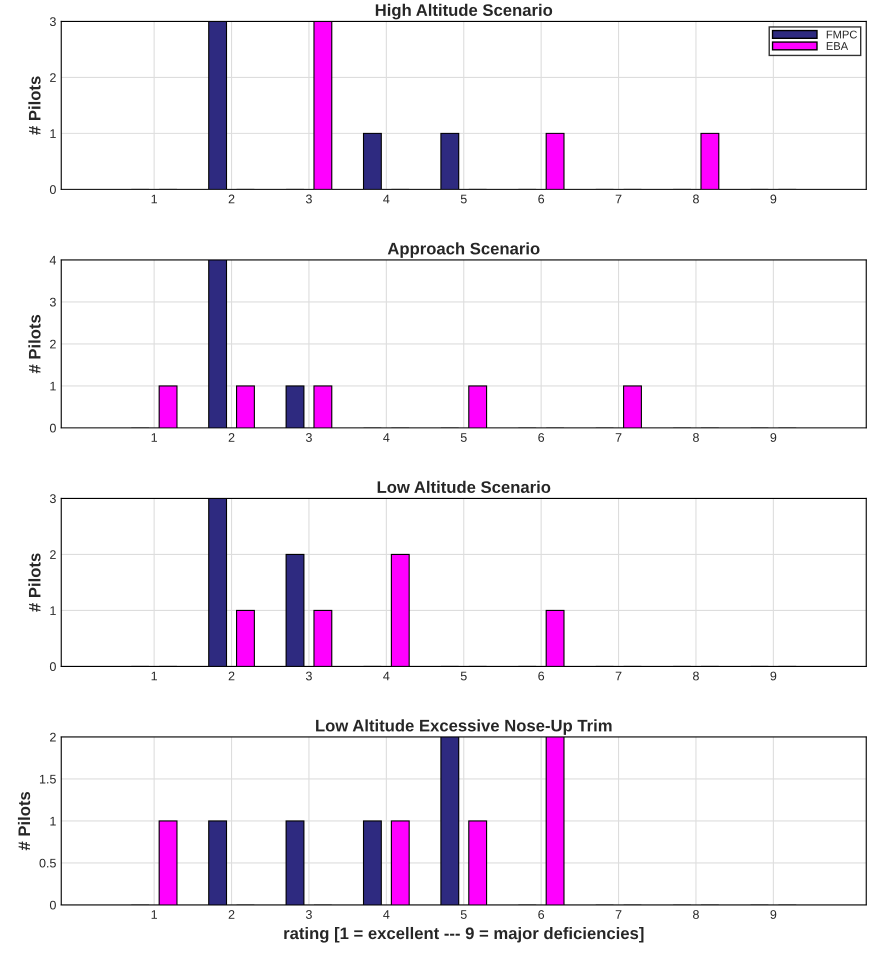 The image size is (875, 973). I want to click on legend-label: EBA, so click(837, 46).